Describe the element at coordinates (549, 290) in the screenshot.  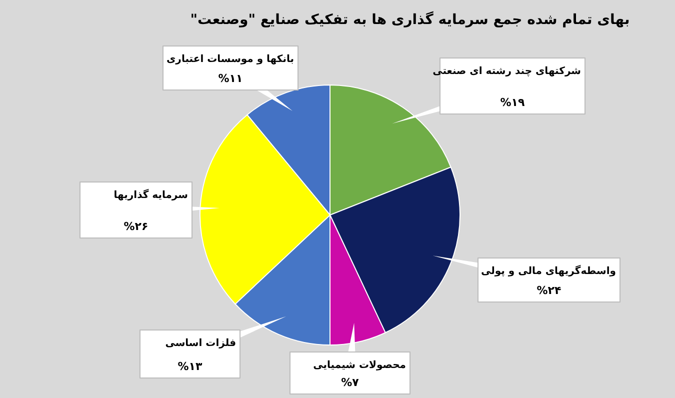
I see `data-label: %۲۴` at that location.